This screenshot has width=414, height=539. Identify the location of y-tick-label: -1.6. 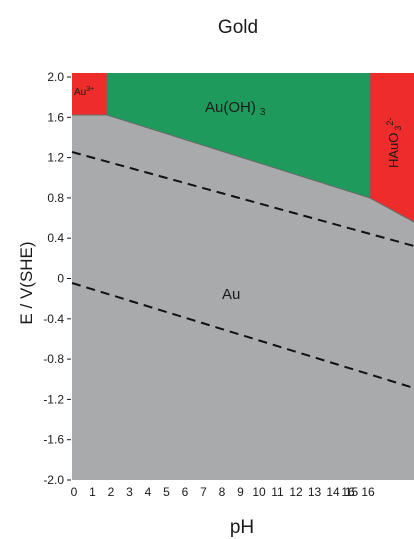
(53, 440).